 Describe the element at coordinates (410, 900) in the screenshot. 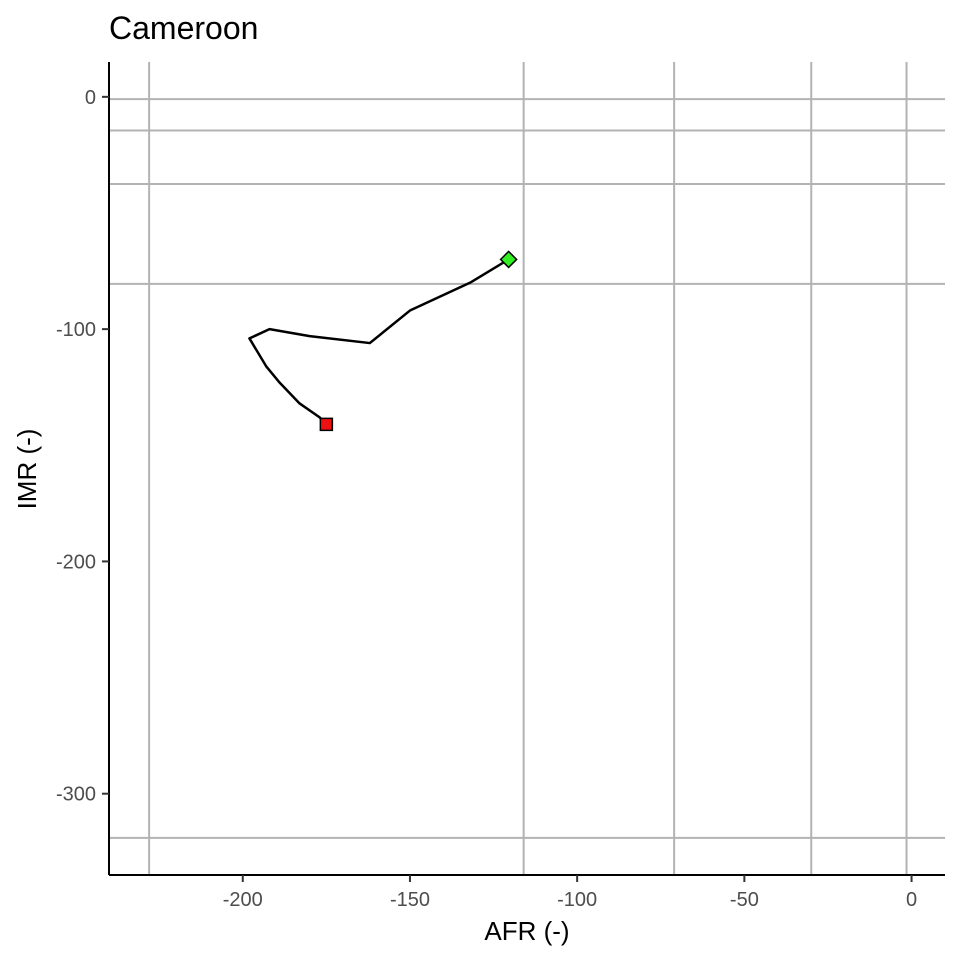

I see `x-tick-label: -150` at that location.